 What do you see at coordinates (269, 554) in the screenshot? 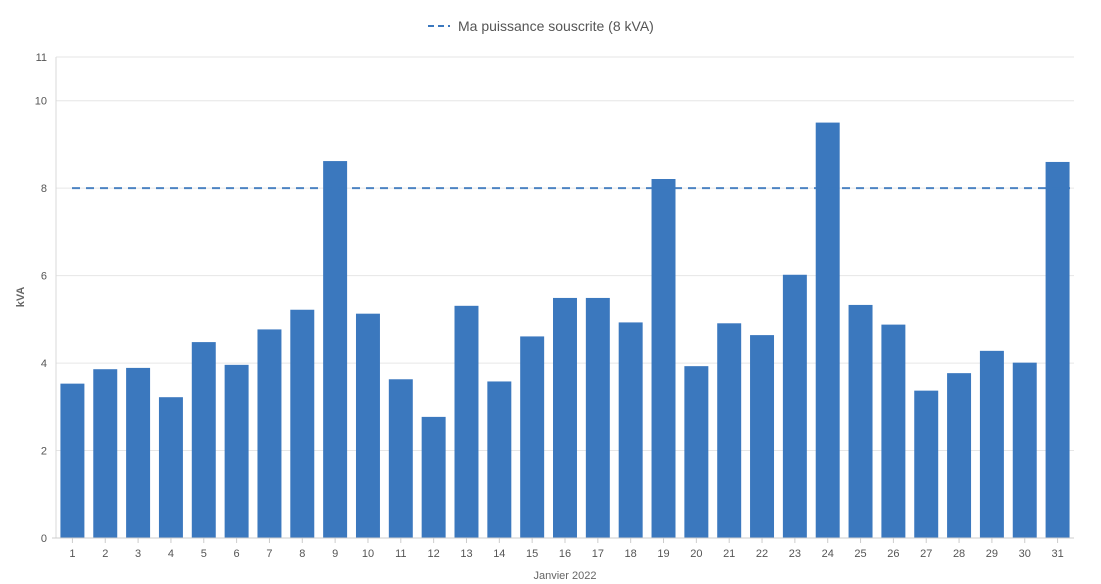
I see `x-tick-label: 7` at bounding box center [269, 554].